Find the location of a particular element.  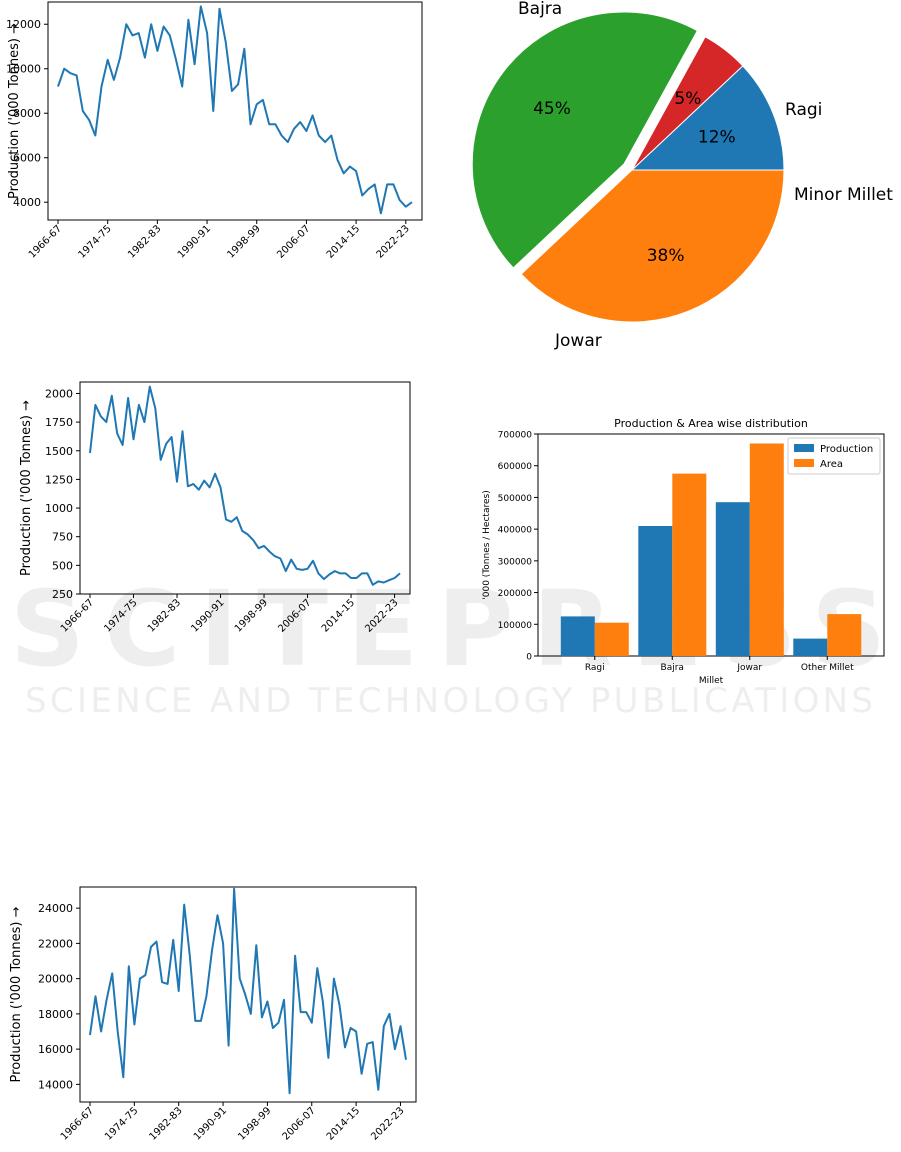

y-tick-label: 12000 is located at coordinates (23, 24).